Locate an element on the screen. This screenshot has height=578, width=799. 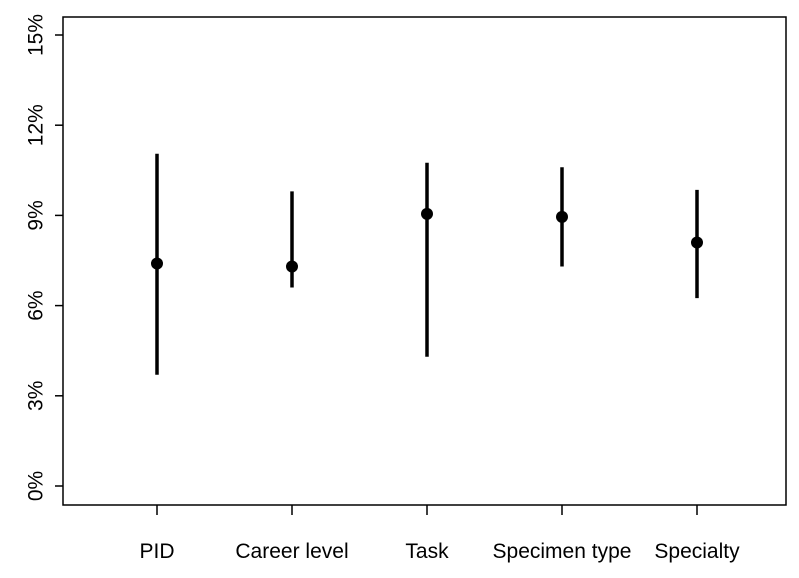
x-tick-label: PID is located at coordinates (156, 551).